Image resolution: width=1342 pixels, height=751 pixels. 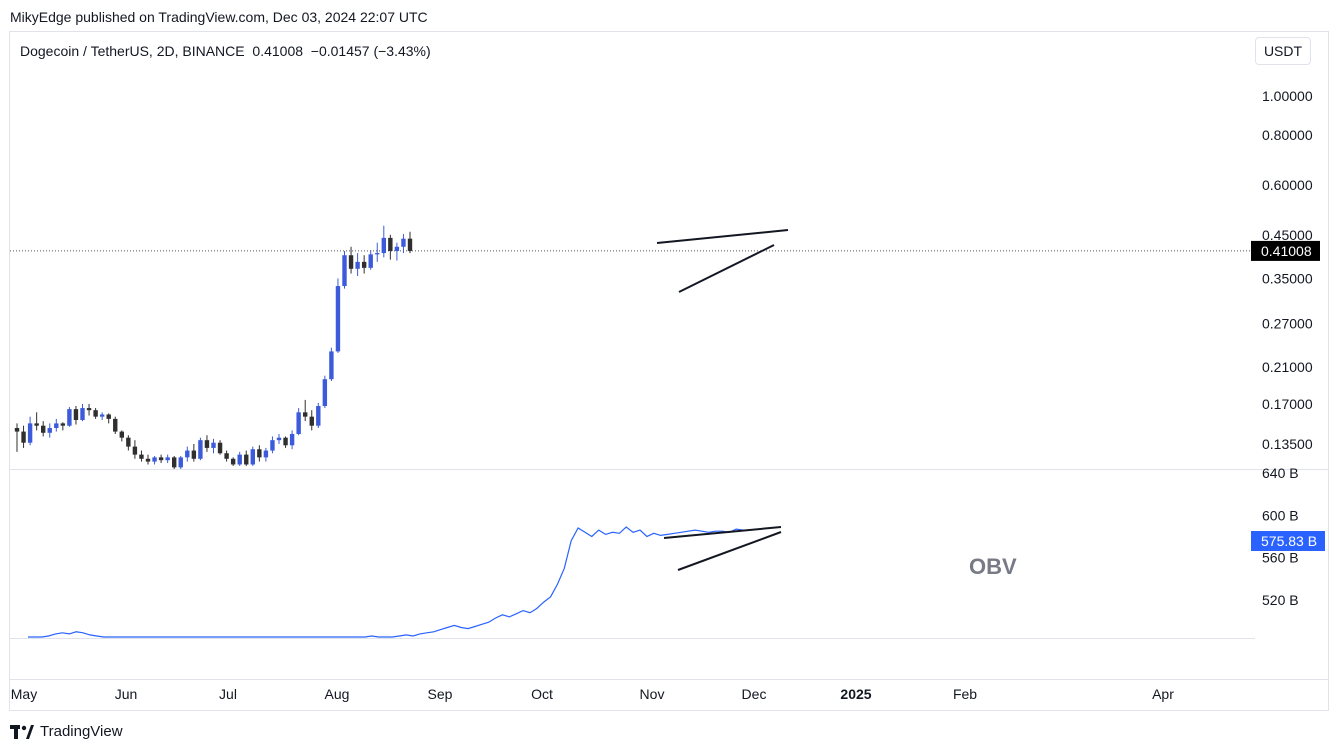 What do you see at coordinates (993, 566) in the screenshot?
I see `obv-pane-label: OBV` at bounding box center [993, 566].